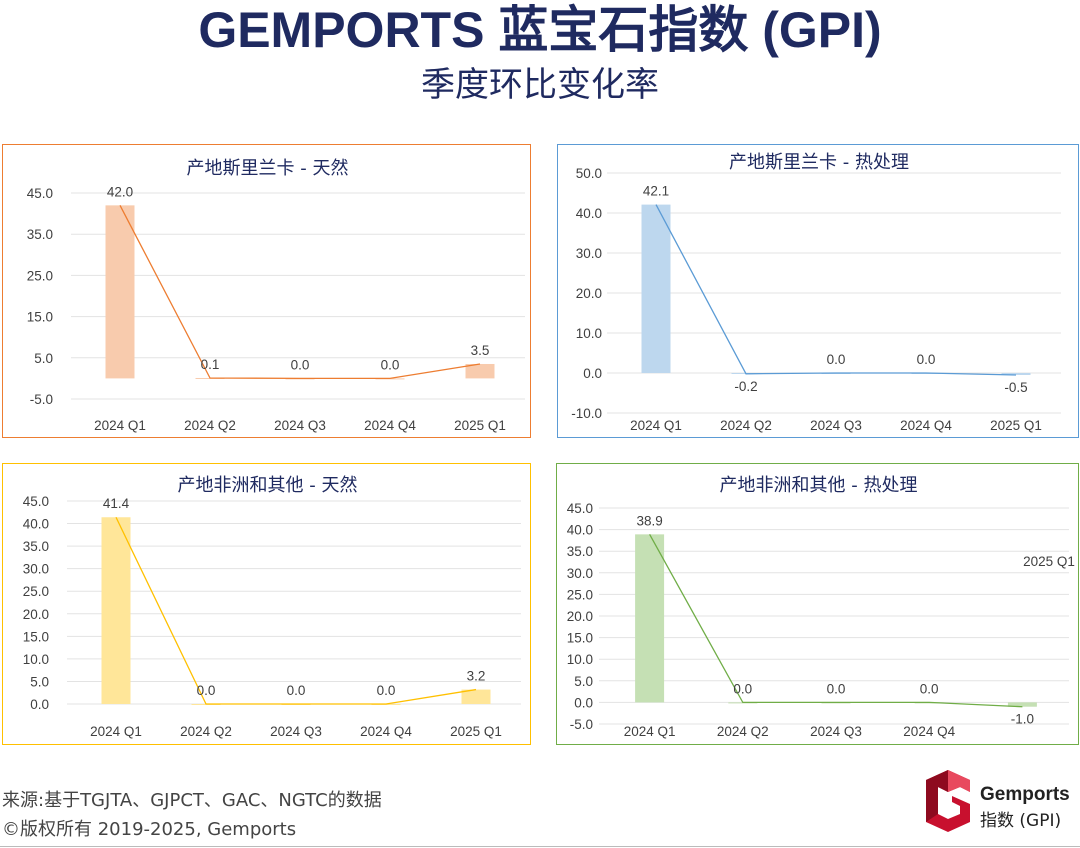 The width and height of the screenshot is (1080, 848). Describe the element at coordinates (948, 801) in the screenshot. I see `gemports-g-logo-icon` at that location.